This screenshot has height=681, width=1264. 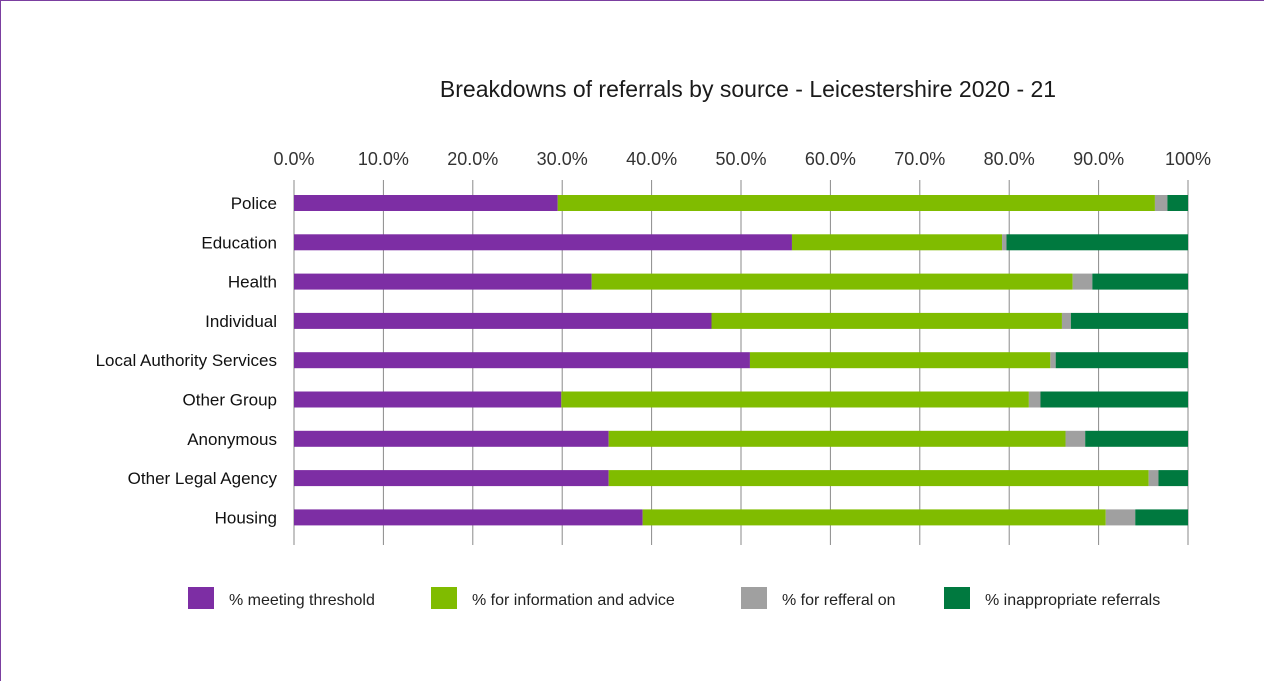 What do you see at coordinates (472, 159) in the screenshot?
I see `x-tick-label: 20.0%` at bounding box center [472, 159].